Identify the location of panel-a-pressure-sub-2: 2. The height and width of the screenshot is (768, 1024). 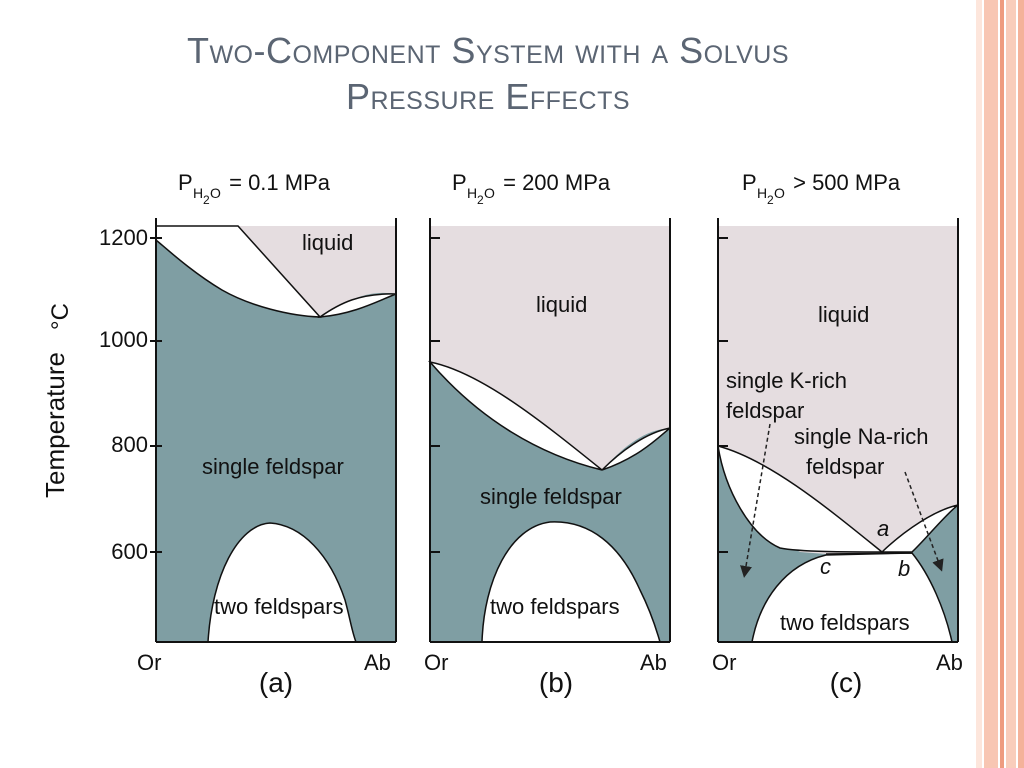
(206, 200).